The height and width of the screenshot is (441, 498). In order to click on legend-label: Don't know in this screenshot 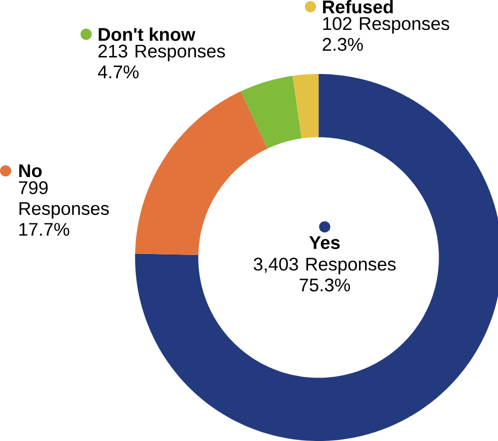, I will do `click(147, 34)`.